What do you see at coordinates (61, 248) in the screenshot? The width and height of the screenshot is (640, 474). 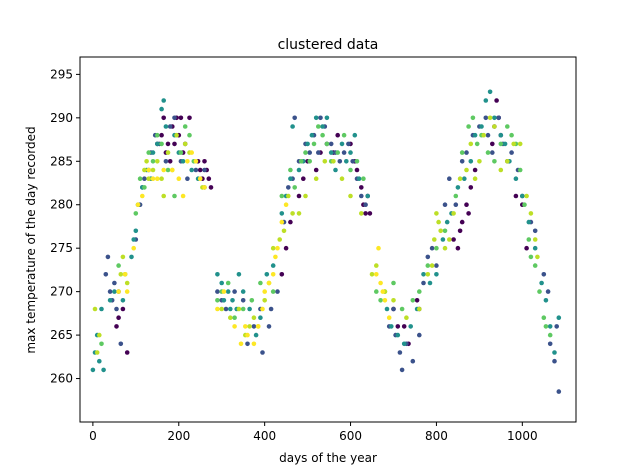 I see `y-tick-label: 275` at bounding box center [61, 248].